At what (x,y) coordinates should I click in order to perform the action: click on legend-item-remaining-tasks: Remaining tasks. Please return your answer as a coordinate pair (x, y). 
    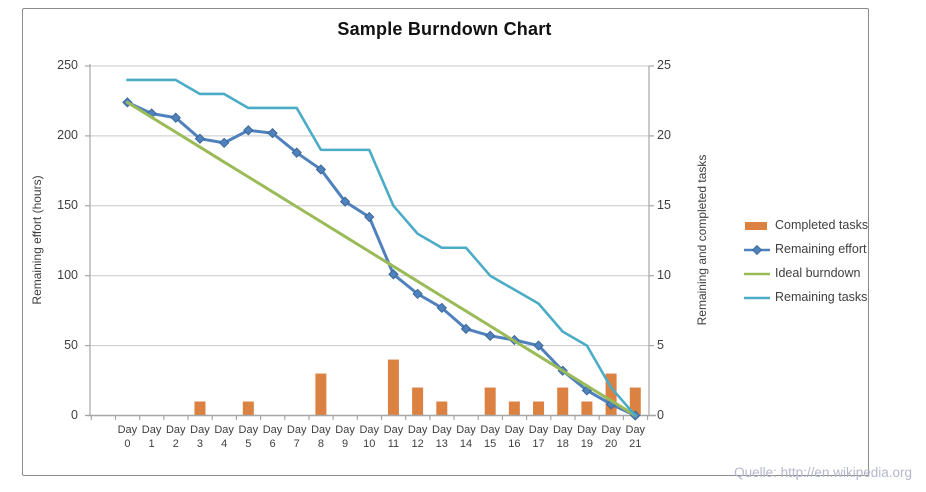
    Looking at the image, I should click on (806, 297).